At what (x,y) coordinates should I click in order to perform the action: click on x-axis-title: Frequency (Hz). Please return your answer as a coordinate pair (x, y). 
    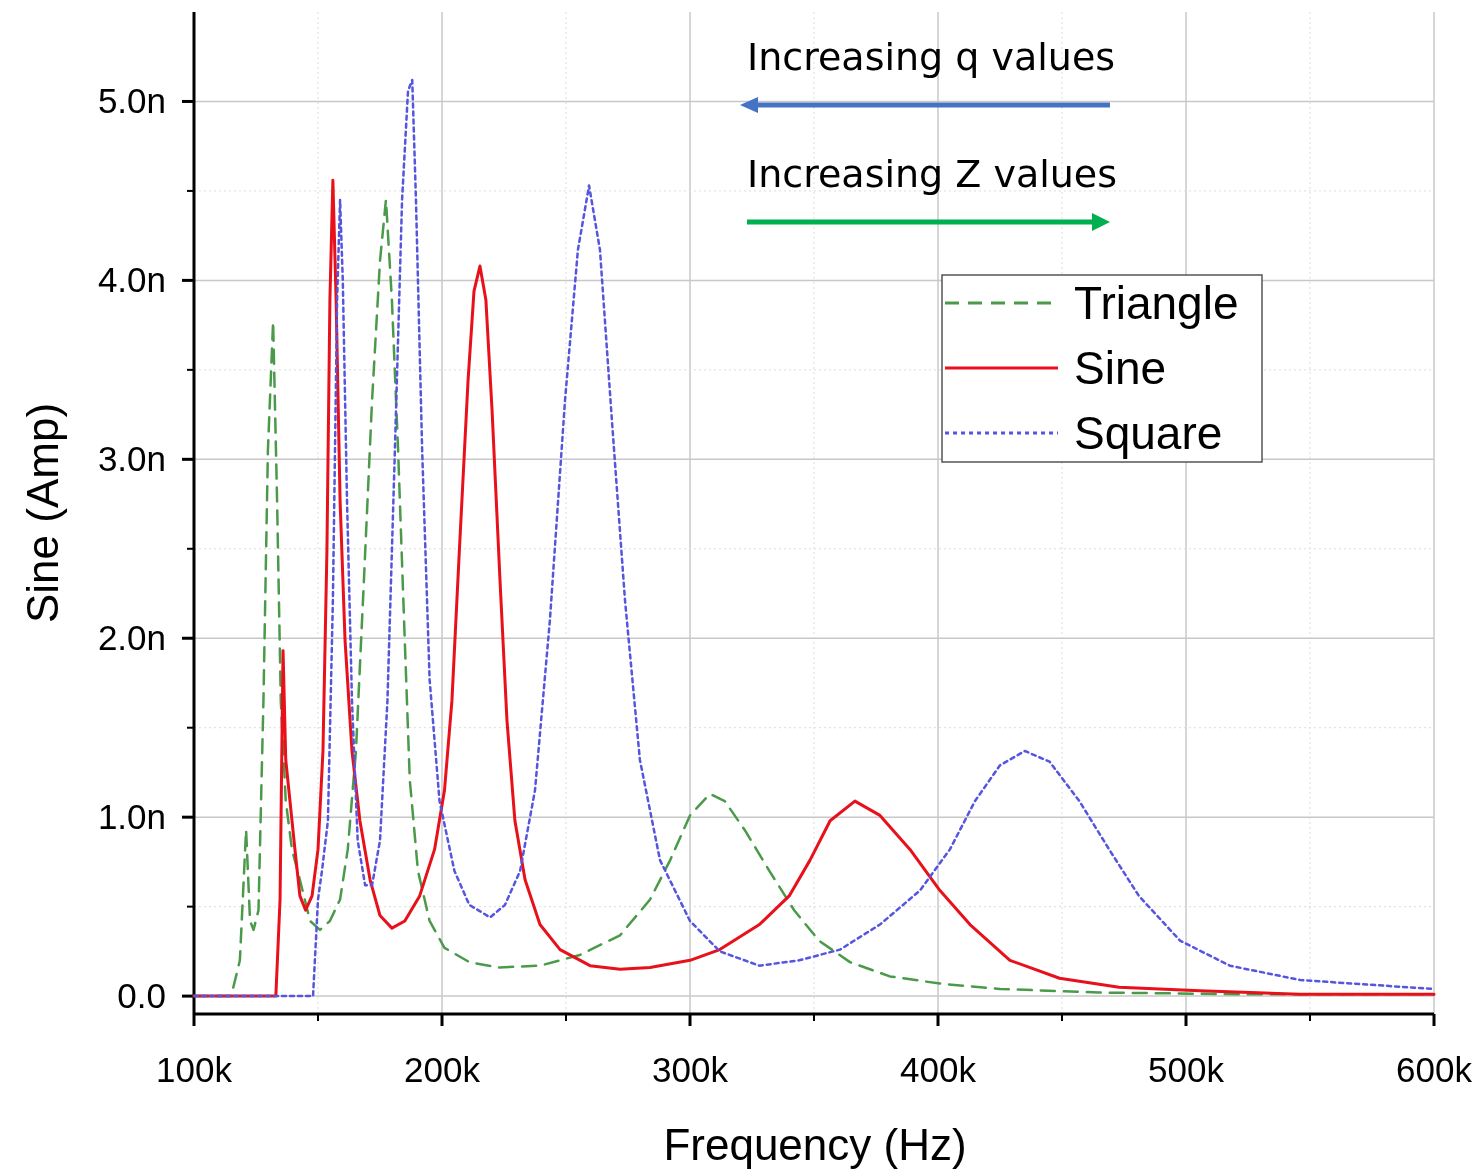
    Looking at the image, I should click on (815, 1144).